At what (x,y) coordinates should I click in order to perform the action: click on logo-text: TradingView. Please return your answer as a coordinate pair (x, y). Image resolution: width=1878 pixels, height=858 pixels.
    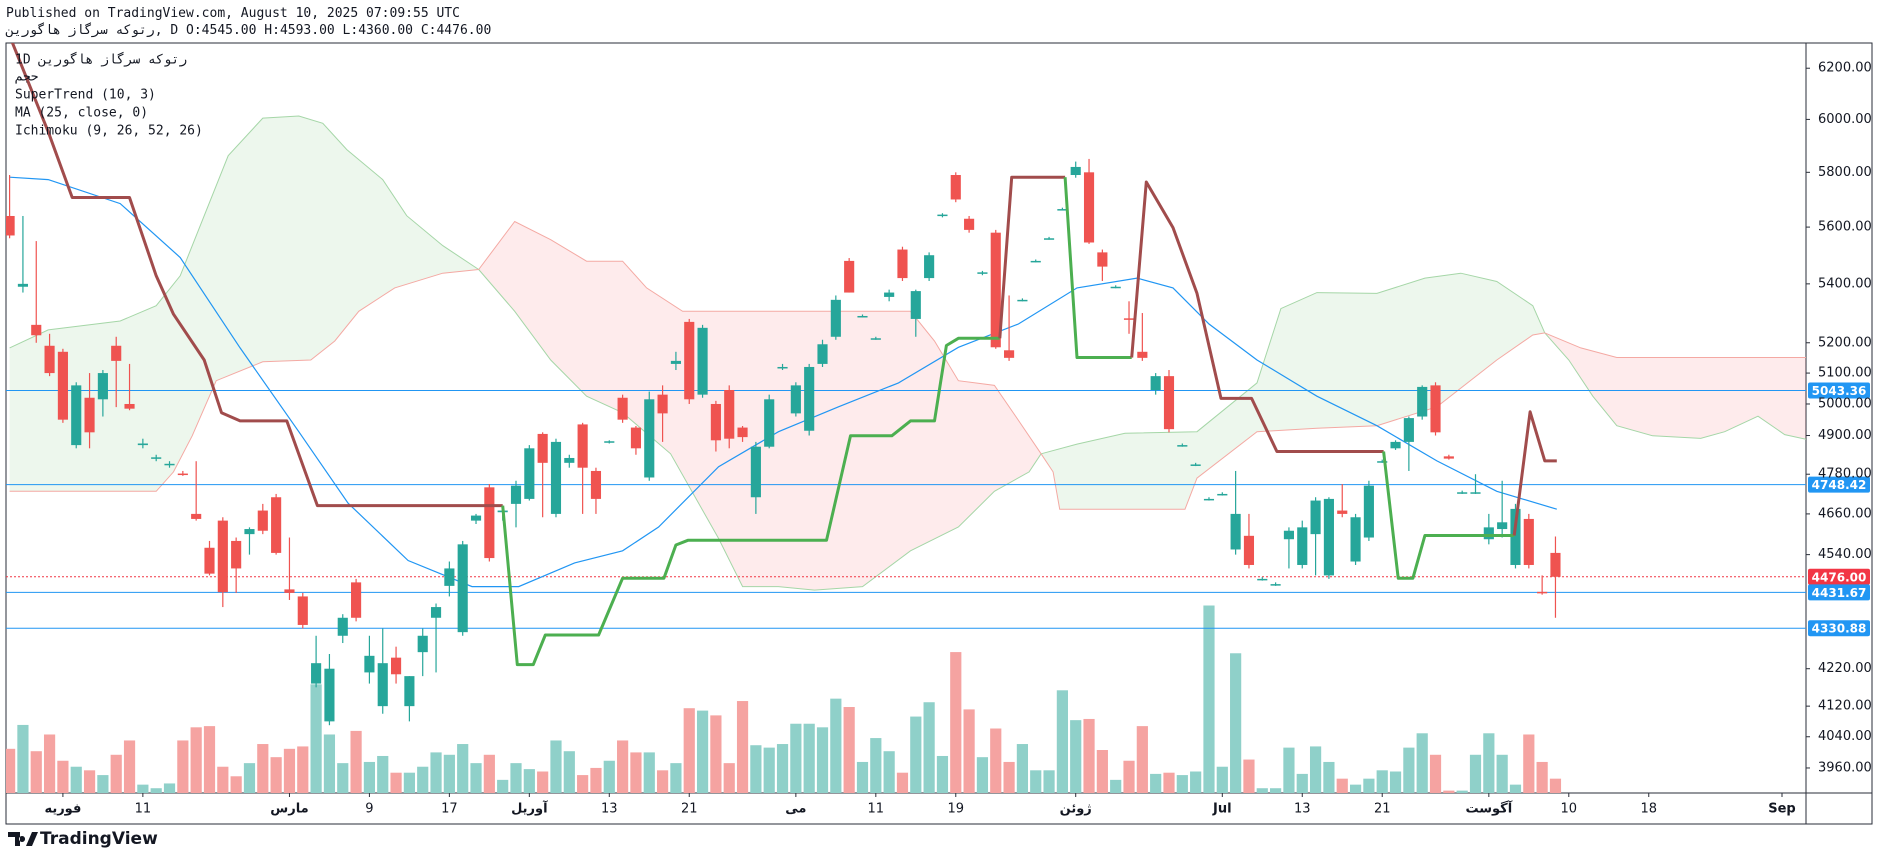
    Looking at the image, I should click on (99, 839).